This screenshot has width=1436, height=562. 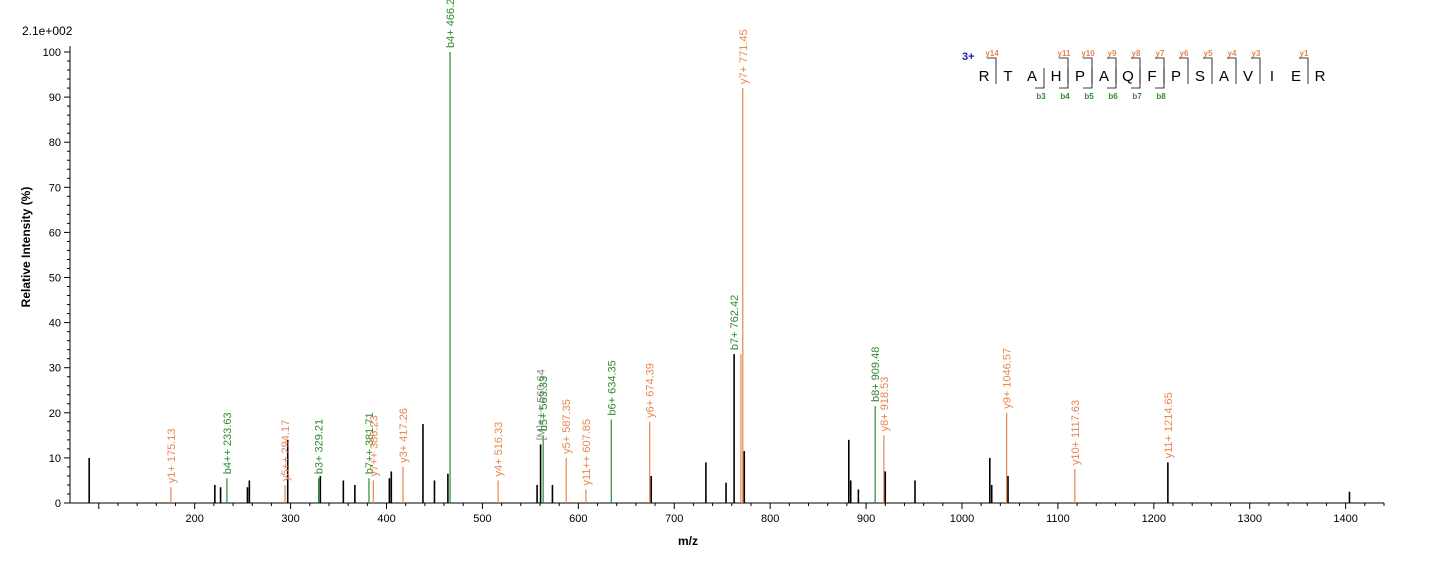 I want to click on peak-label: b7+ 762.42, so click(x=735, y=322).